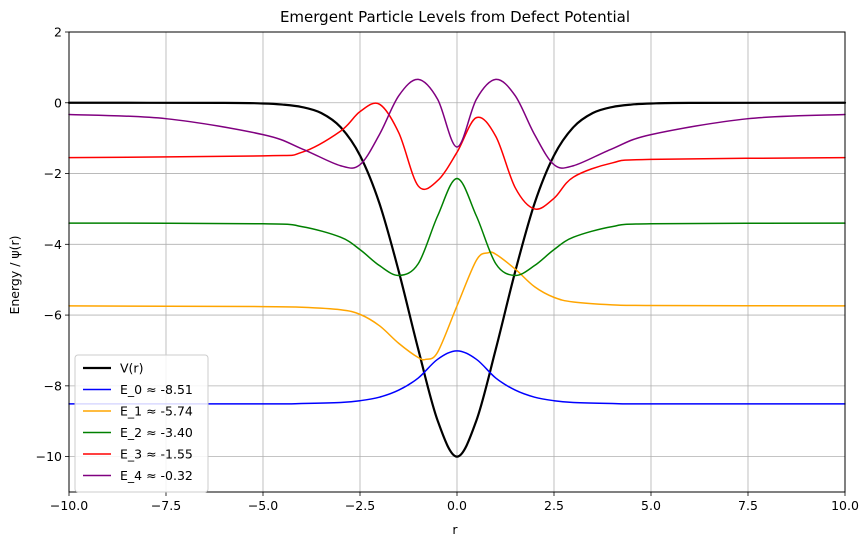 The width and height of the screenshot is (868, 547). What do you see at coordinates (455, 529) in the screenshot?
I see `x-axis-label: r` at bounding box center [455, 529].